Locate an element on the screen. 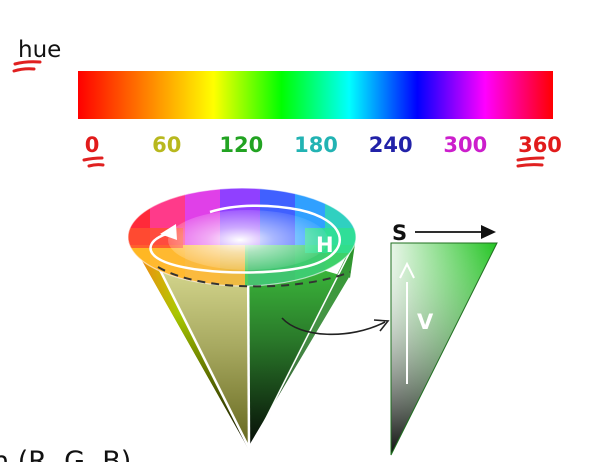 Image resolution: width=597 pixels, height=462 pixels. hue-rotation-arrow is located at coordinates (245, 239).